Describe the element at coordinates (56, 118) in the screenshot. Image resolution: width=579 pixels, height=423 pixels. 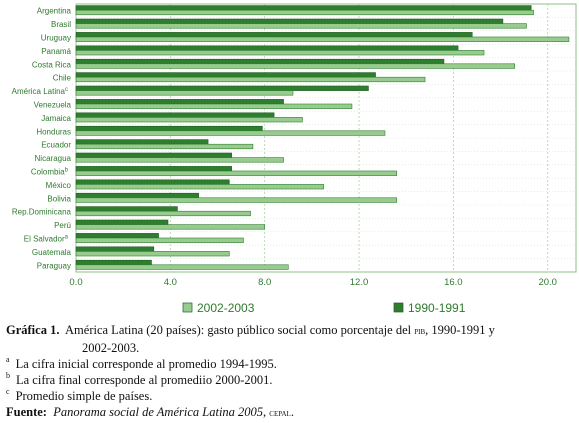
I see `category-label: Jamaica` at that location.